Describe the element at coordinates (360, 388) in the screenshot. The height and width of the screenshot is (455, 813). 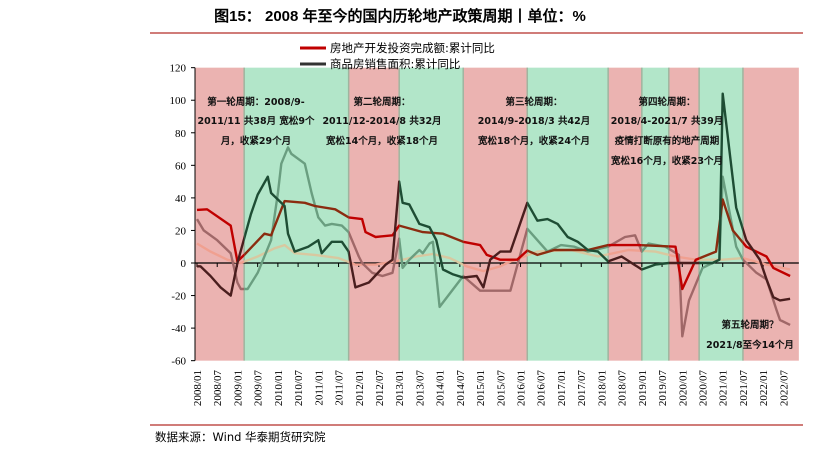
I see `x-tick-label: 2012/01` at that location.